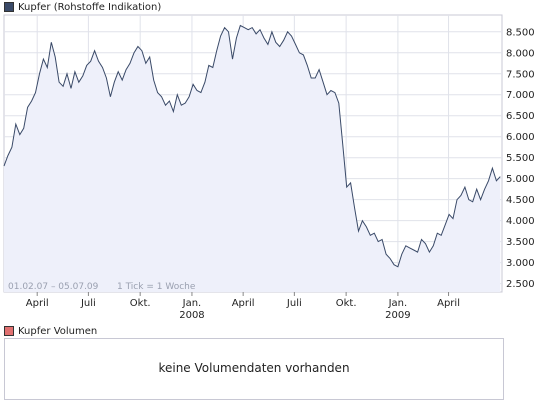 The image size is (545, 407). Describe the element at coordinates (520, 179) in the screenshot. I see `y-tick-label: 5.000` at that location.